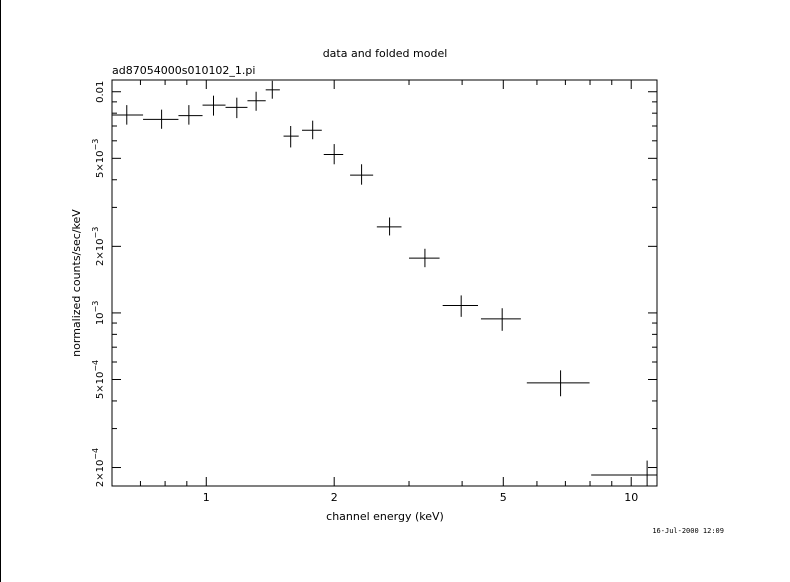 This screenshot has height=582, width=790. Describe the element at coordinates (385, 516) in the screenshot. I see `x-axis-label: channel energy (keV)` at that location.